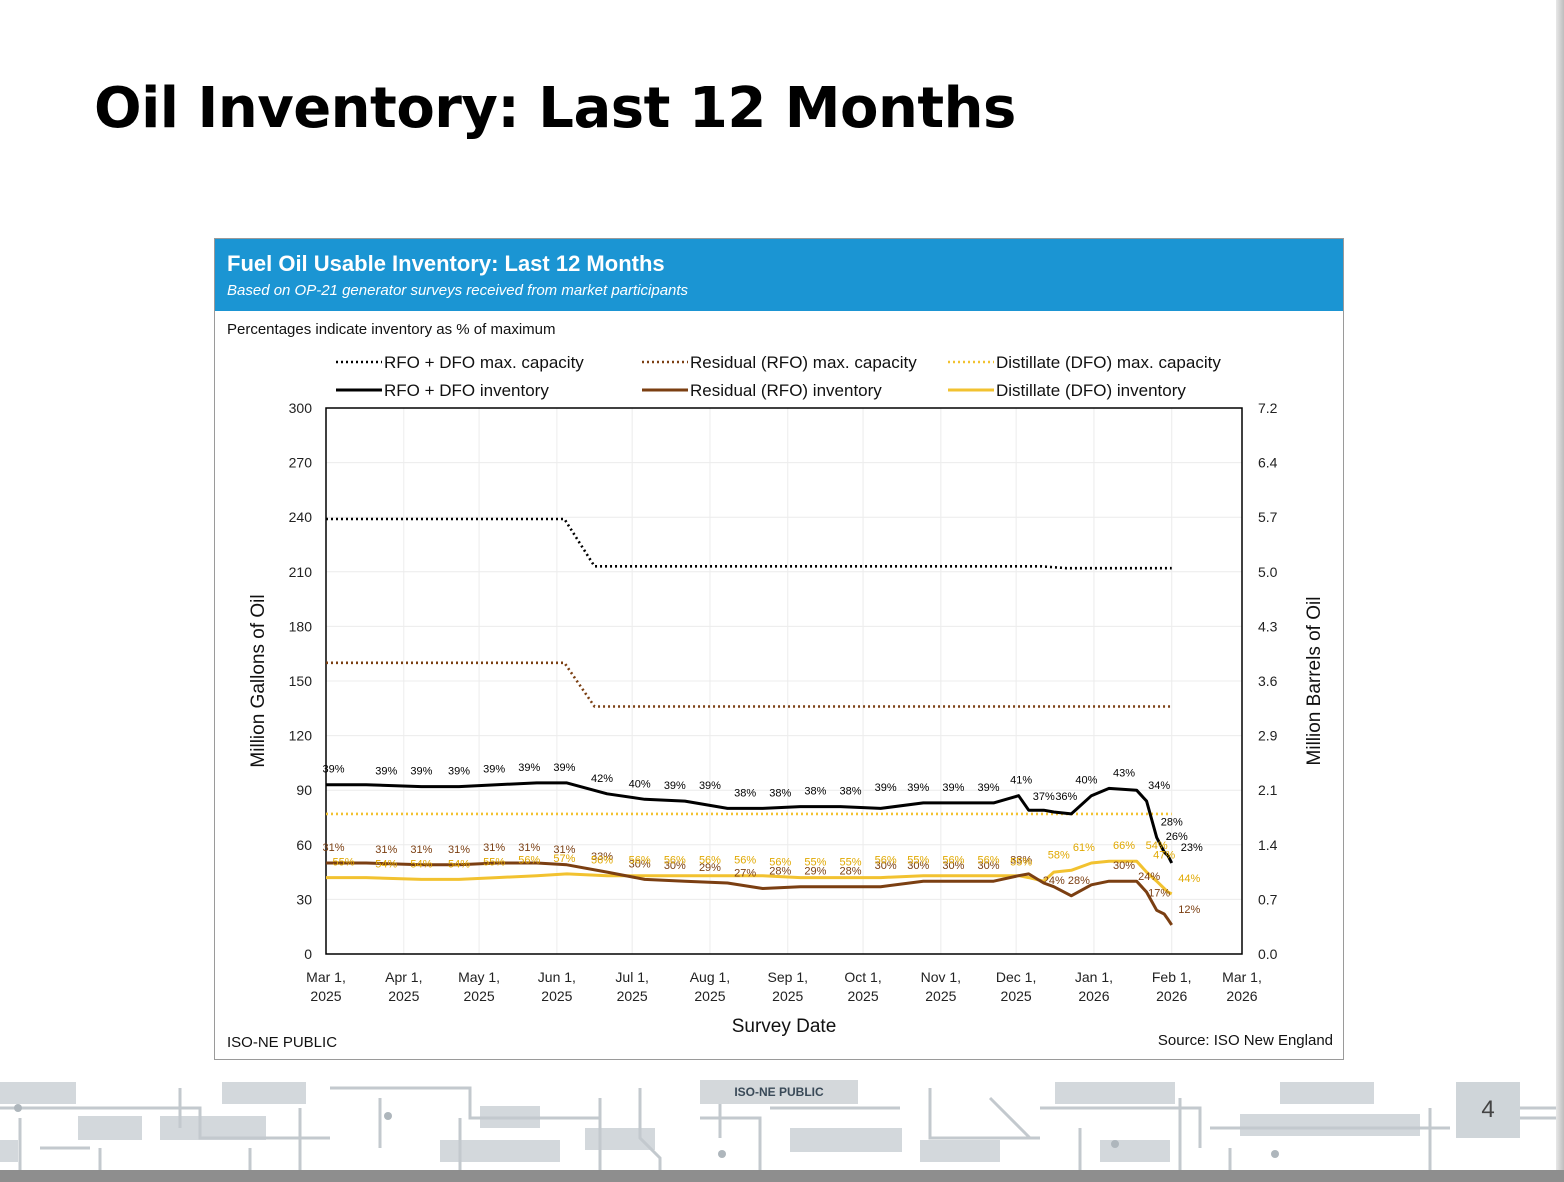 The height and width of the screenshot is (1182, 1564). Describe the element at coordinates (1560, 585) in the screenshot. I see `slide-edge-shadow` at that location.